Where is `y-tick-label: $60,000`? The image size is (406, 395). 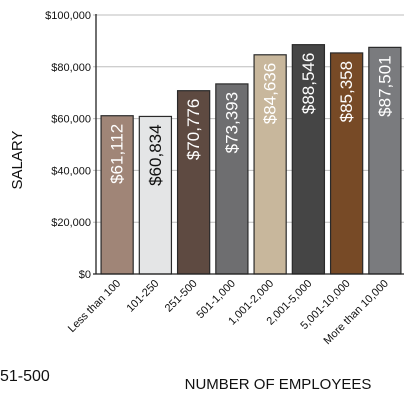
y-tick-label: $60,000 is located at coordinates (71, 120).